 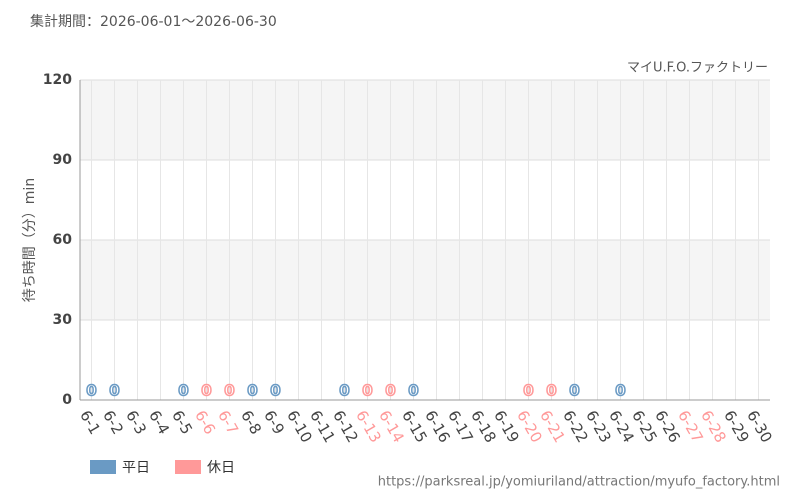 I want to click on y-tick-label: 90, so click(x=63, y=160).